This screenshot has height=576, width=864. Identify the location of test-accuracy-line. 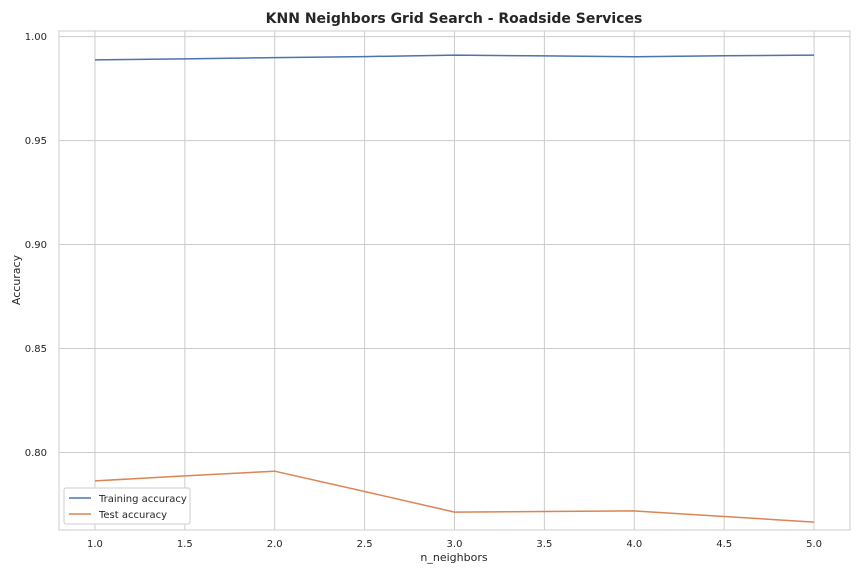
(454, 496).